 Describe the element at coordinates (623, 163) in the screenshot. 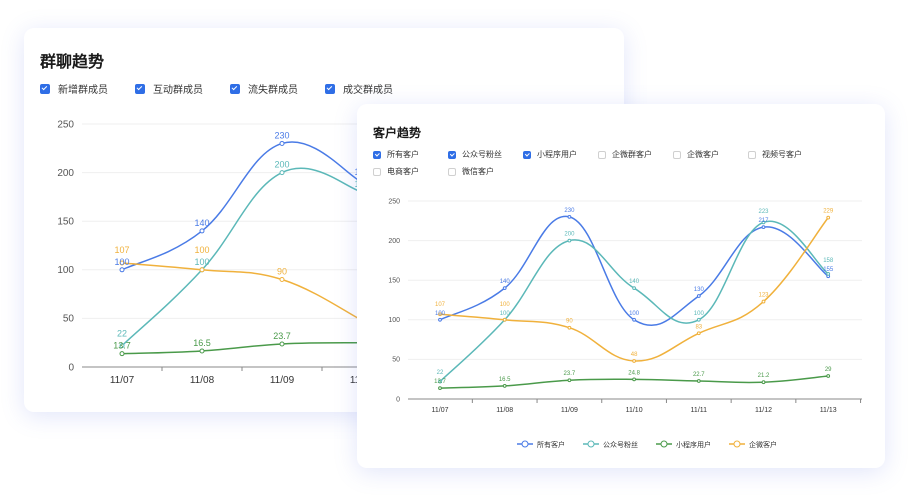

I see `series-filter: 所有客户 公众号粉丝 小程序用户 企微群客户 企微客户 视频号客户电商客户 微信客户` at that location.